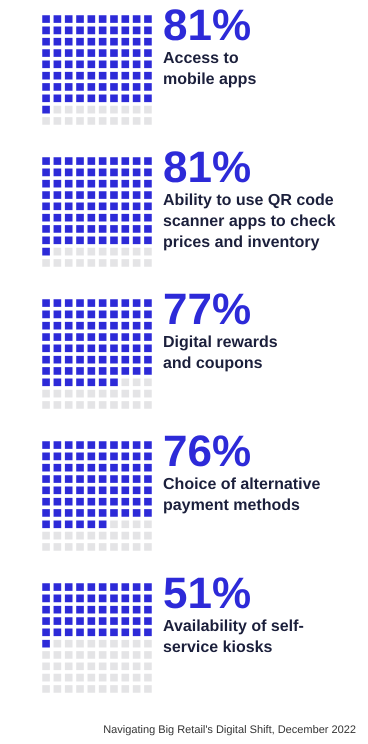 This screenshot has height=744, width=368. What do you see at coordinates (207, 309) in the screenshot?
I see `data-label: 77%` at bounding box center [207, 309].